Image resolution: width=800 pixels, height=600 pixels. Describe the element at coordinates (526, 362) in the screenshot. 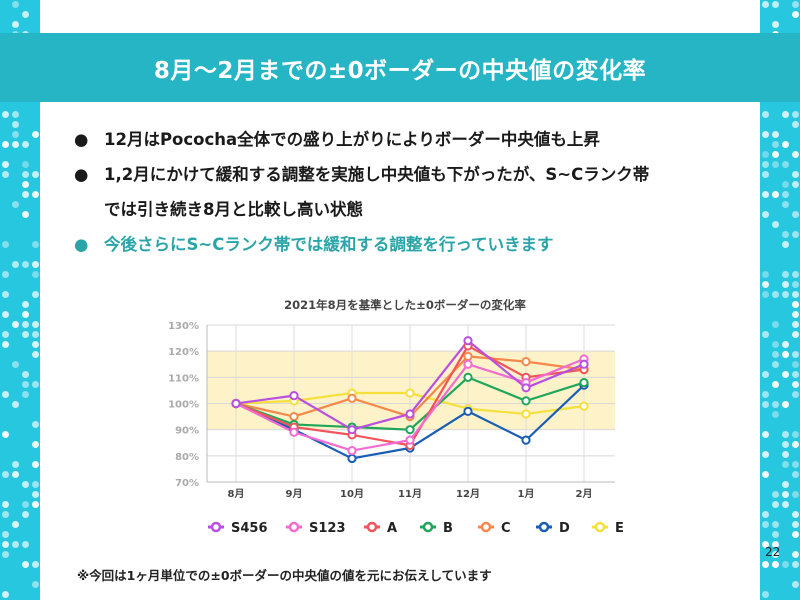

I see `data-point-c` at that location.